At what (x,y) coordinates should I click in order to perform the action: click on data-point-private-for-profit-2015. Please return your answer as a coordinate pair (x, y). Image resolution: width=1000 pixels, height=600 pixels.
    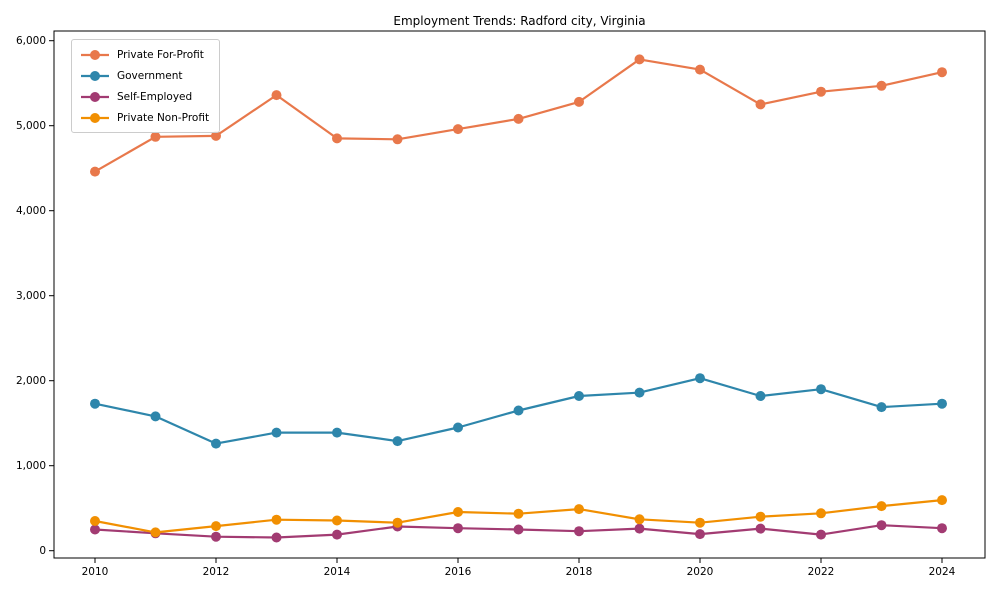
    Looking at the image, I should click on (397, 139).